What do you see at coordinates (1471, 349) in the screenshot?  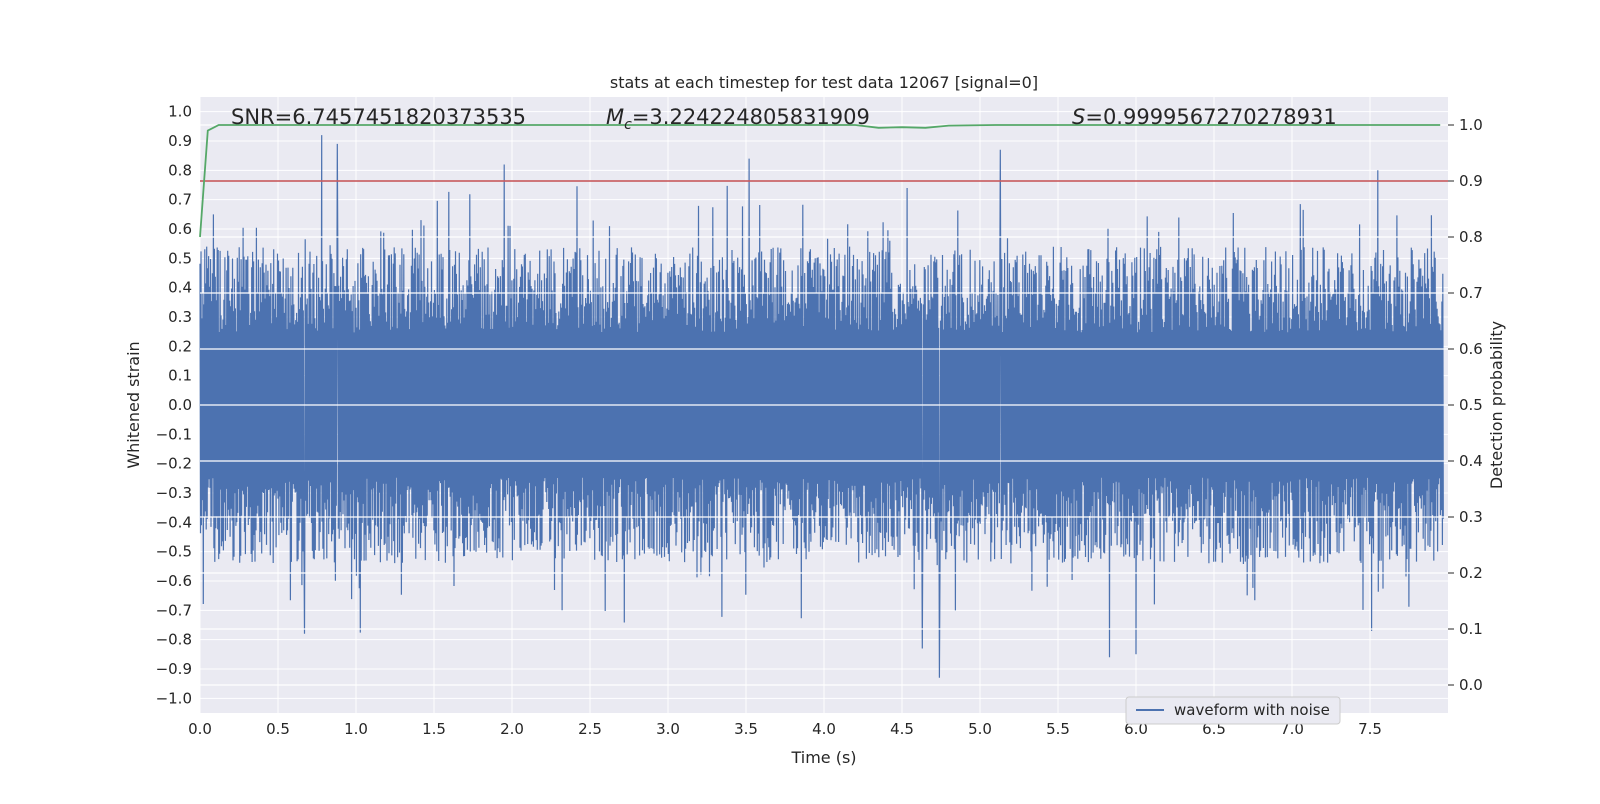 I see `y-tick-label-right: 0.6` at bounding box center [1471, 349].